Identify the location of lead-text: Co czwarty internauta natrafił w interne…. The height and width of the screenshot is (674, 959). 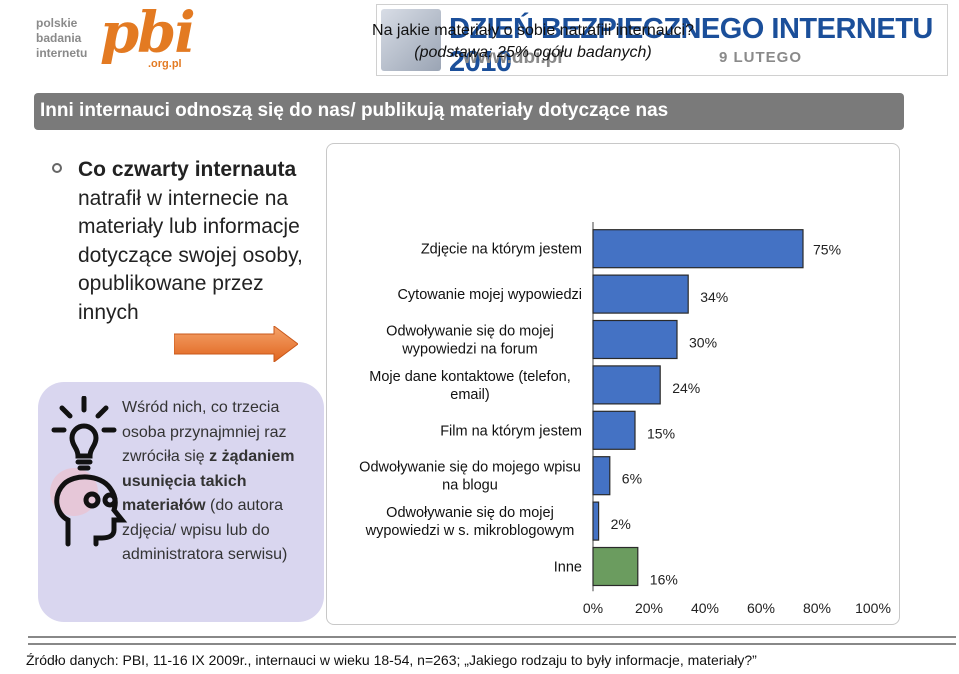
(198, 241).